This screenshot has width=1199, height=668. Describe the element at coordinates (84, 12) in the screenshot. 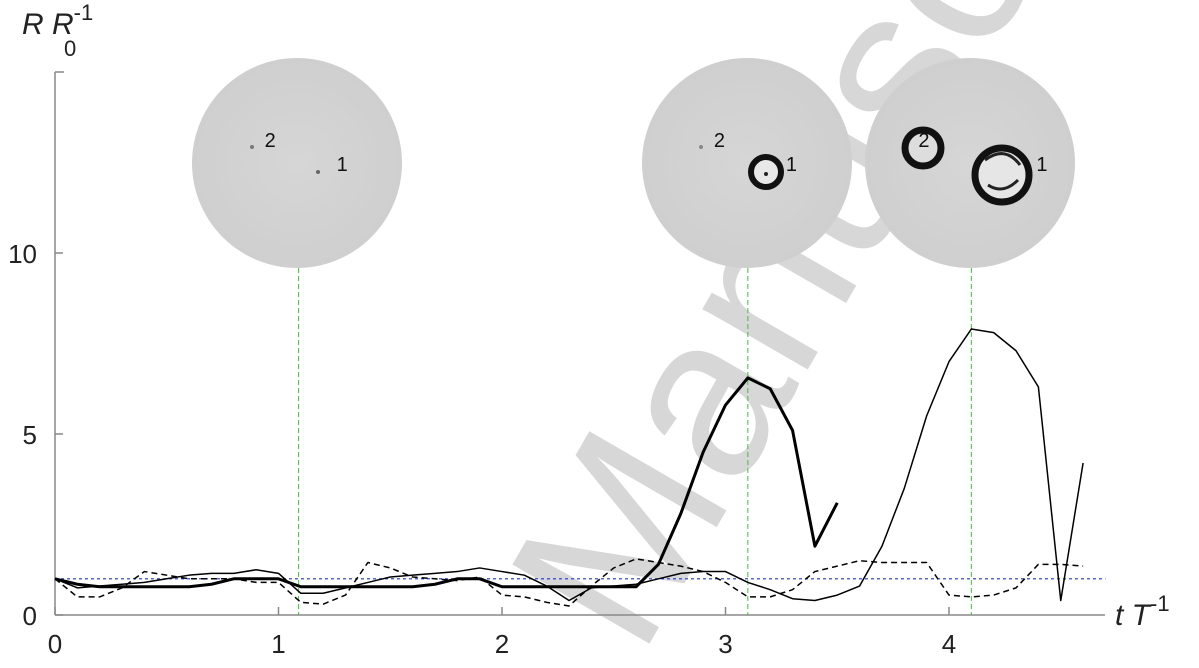

I see `y-label-sup: -1` at that location.